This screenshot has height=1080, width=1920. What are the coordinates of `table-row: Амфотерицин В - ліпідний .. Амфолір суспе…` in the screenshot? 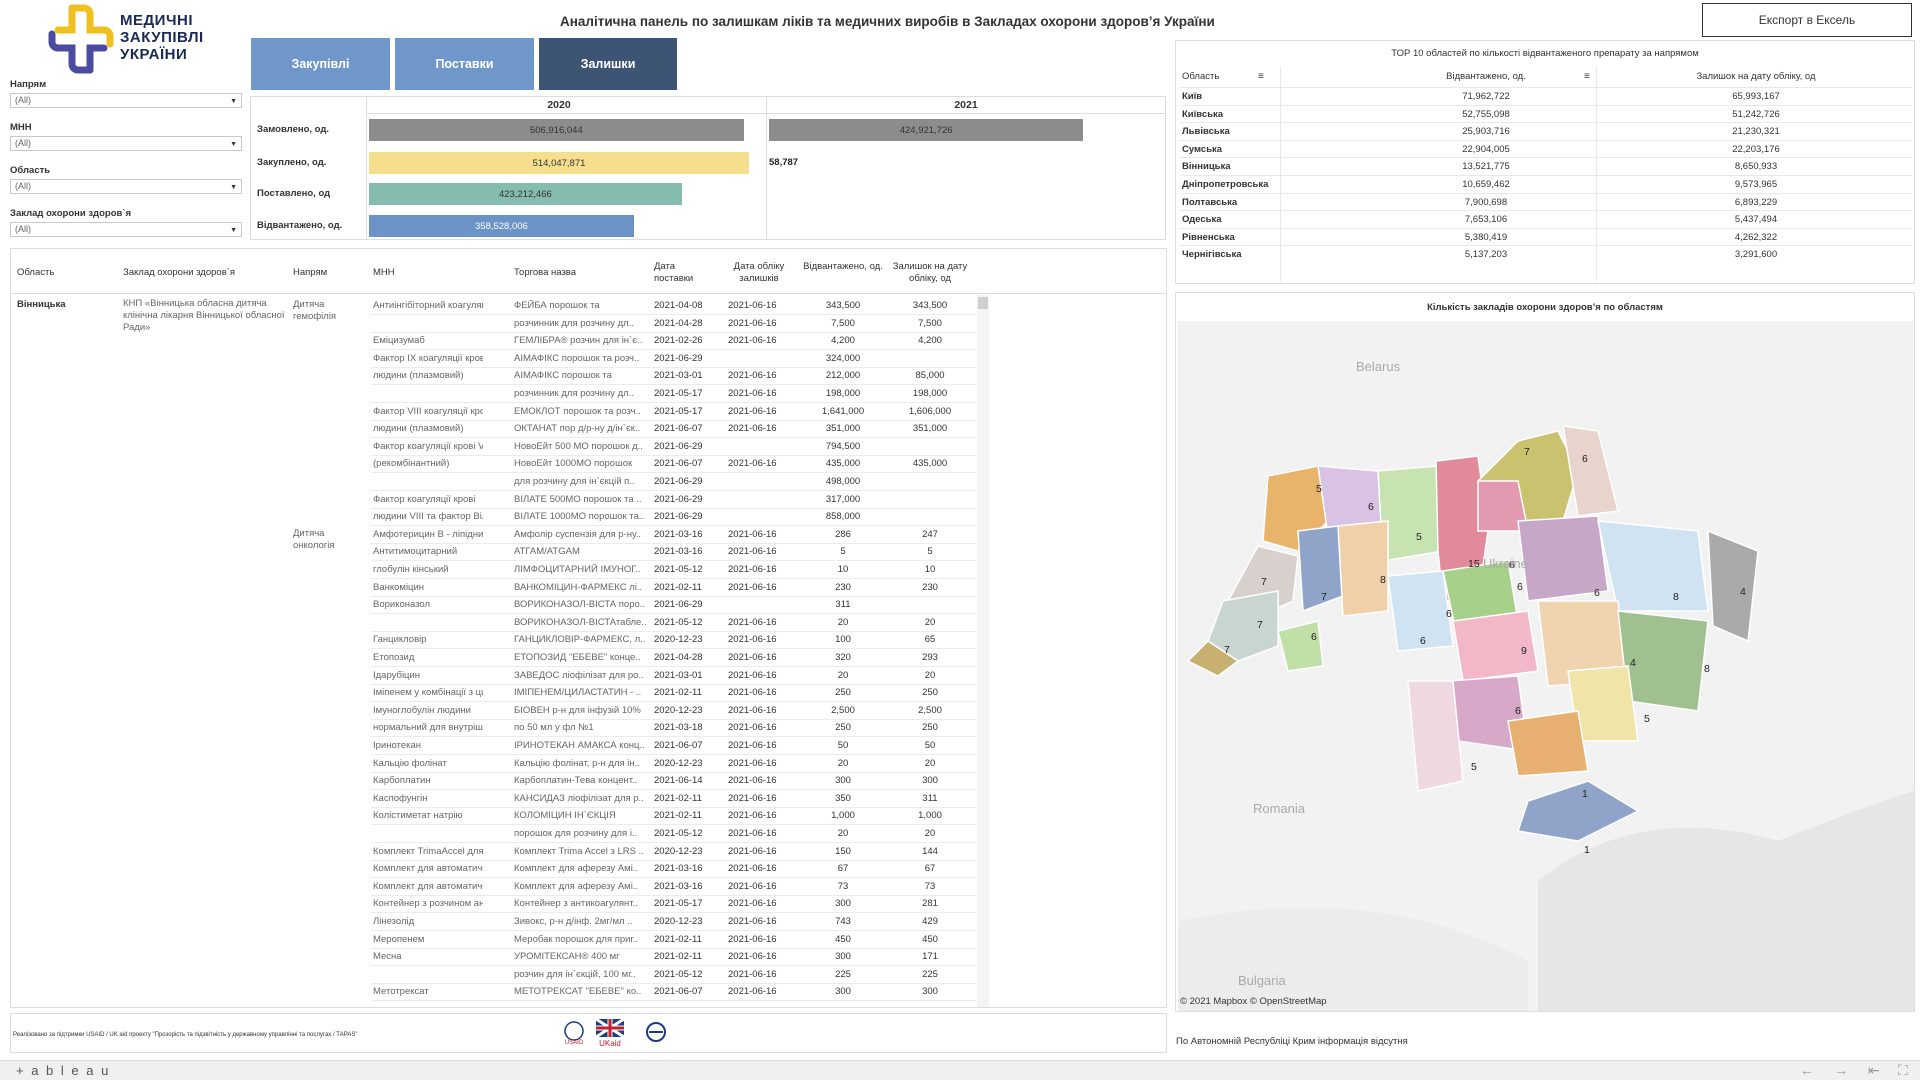 It's located at (588, 535).